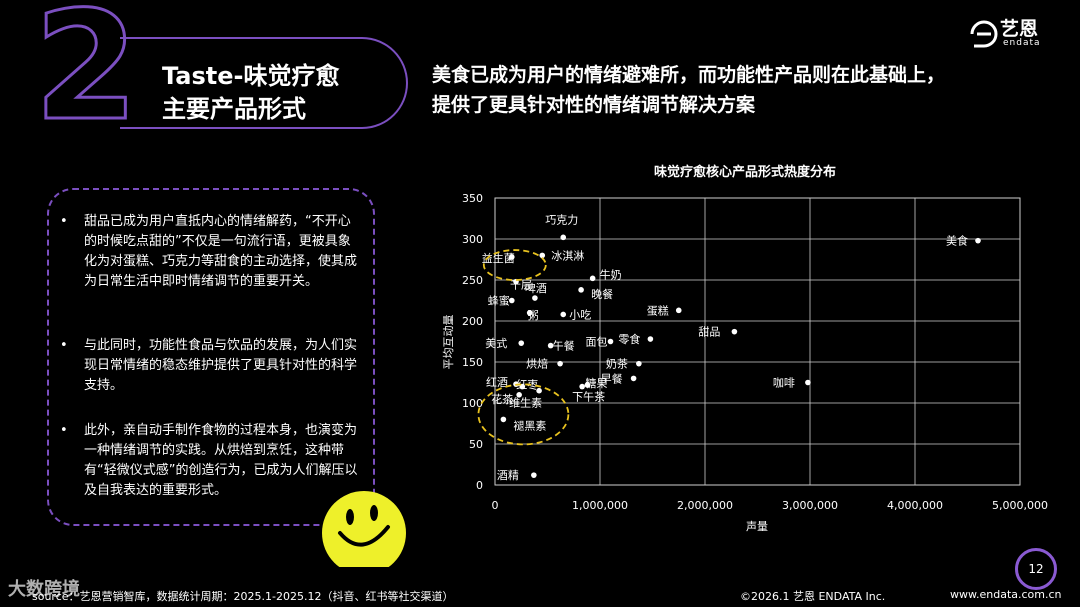  Describe the element at coordinates (1006, 594) in the screenshot. I see `website: www.endata.com.cn` at that location.